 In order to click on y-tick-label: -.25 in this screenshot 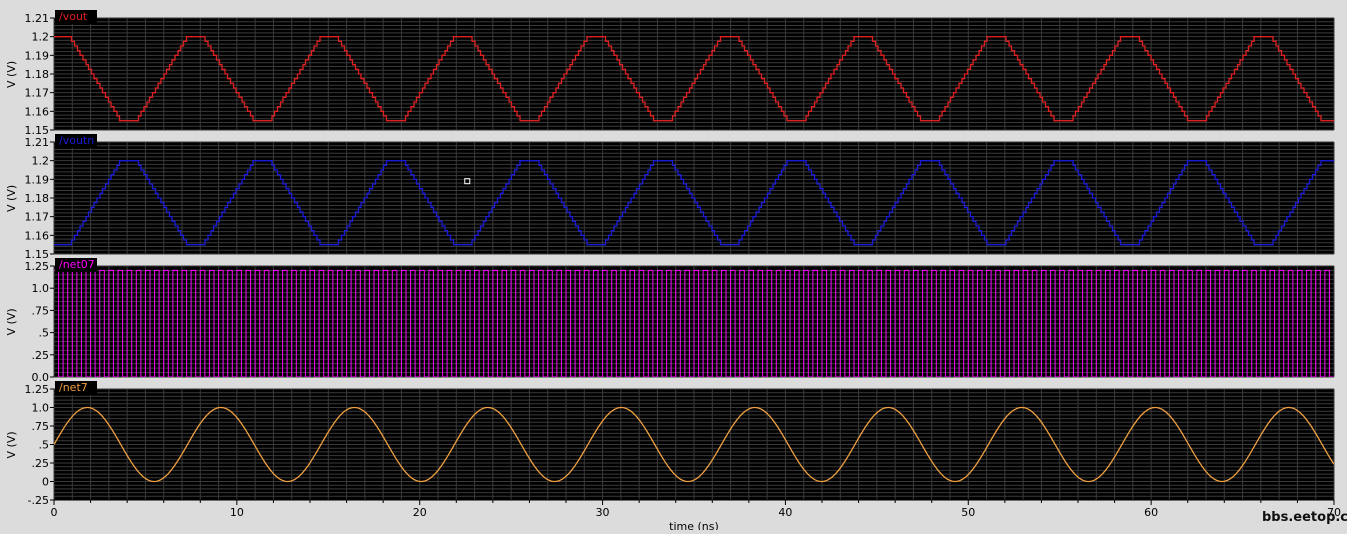, I will do `click(38, 500)`.